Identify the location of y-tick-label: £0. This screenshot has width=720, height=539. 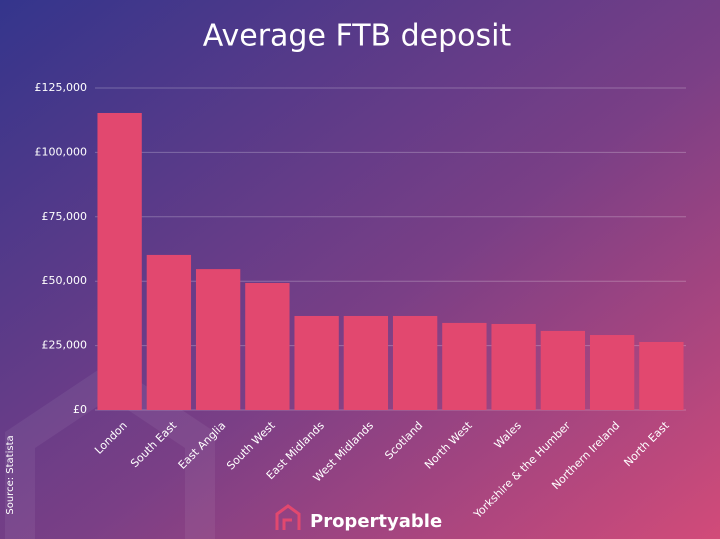
(80, 409).